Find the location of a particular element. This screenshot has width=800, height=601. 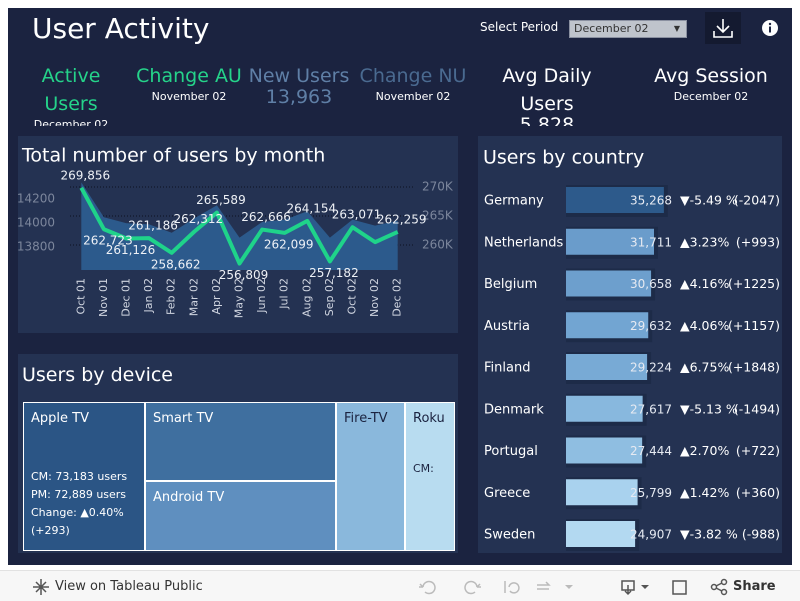

kpi: Change AU November 02 is located at coordinates (189, 94).